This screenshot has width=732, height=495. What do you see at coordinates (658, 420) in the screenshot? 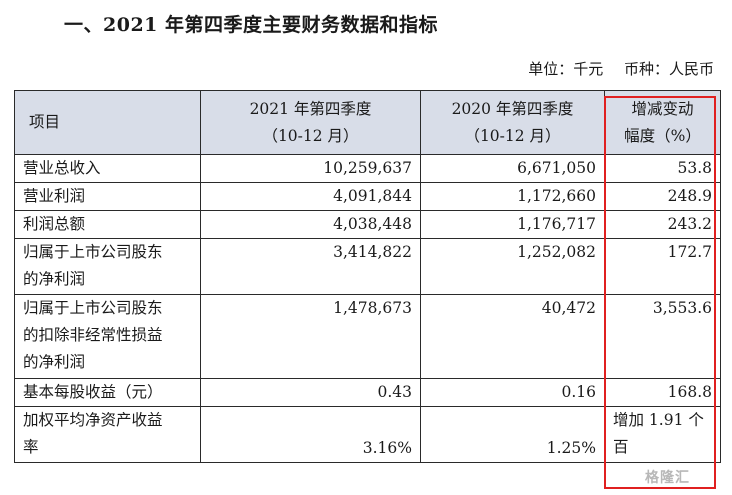
I see `change-line: 增加 1.91 个` at bounding box center [658, 420].